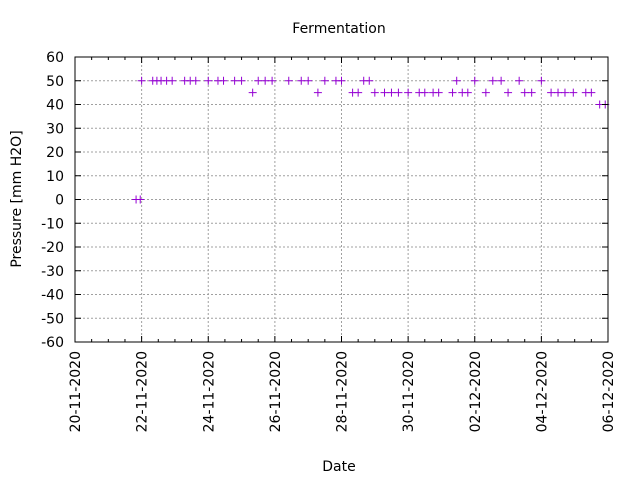  I want to click on y-tick-label: -50, so click(52, 319).